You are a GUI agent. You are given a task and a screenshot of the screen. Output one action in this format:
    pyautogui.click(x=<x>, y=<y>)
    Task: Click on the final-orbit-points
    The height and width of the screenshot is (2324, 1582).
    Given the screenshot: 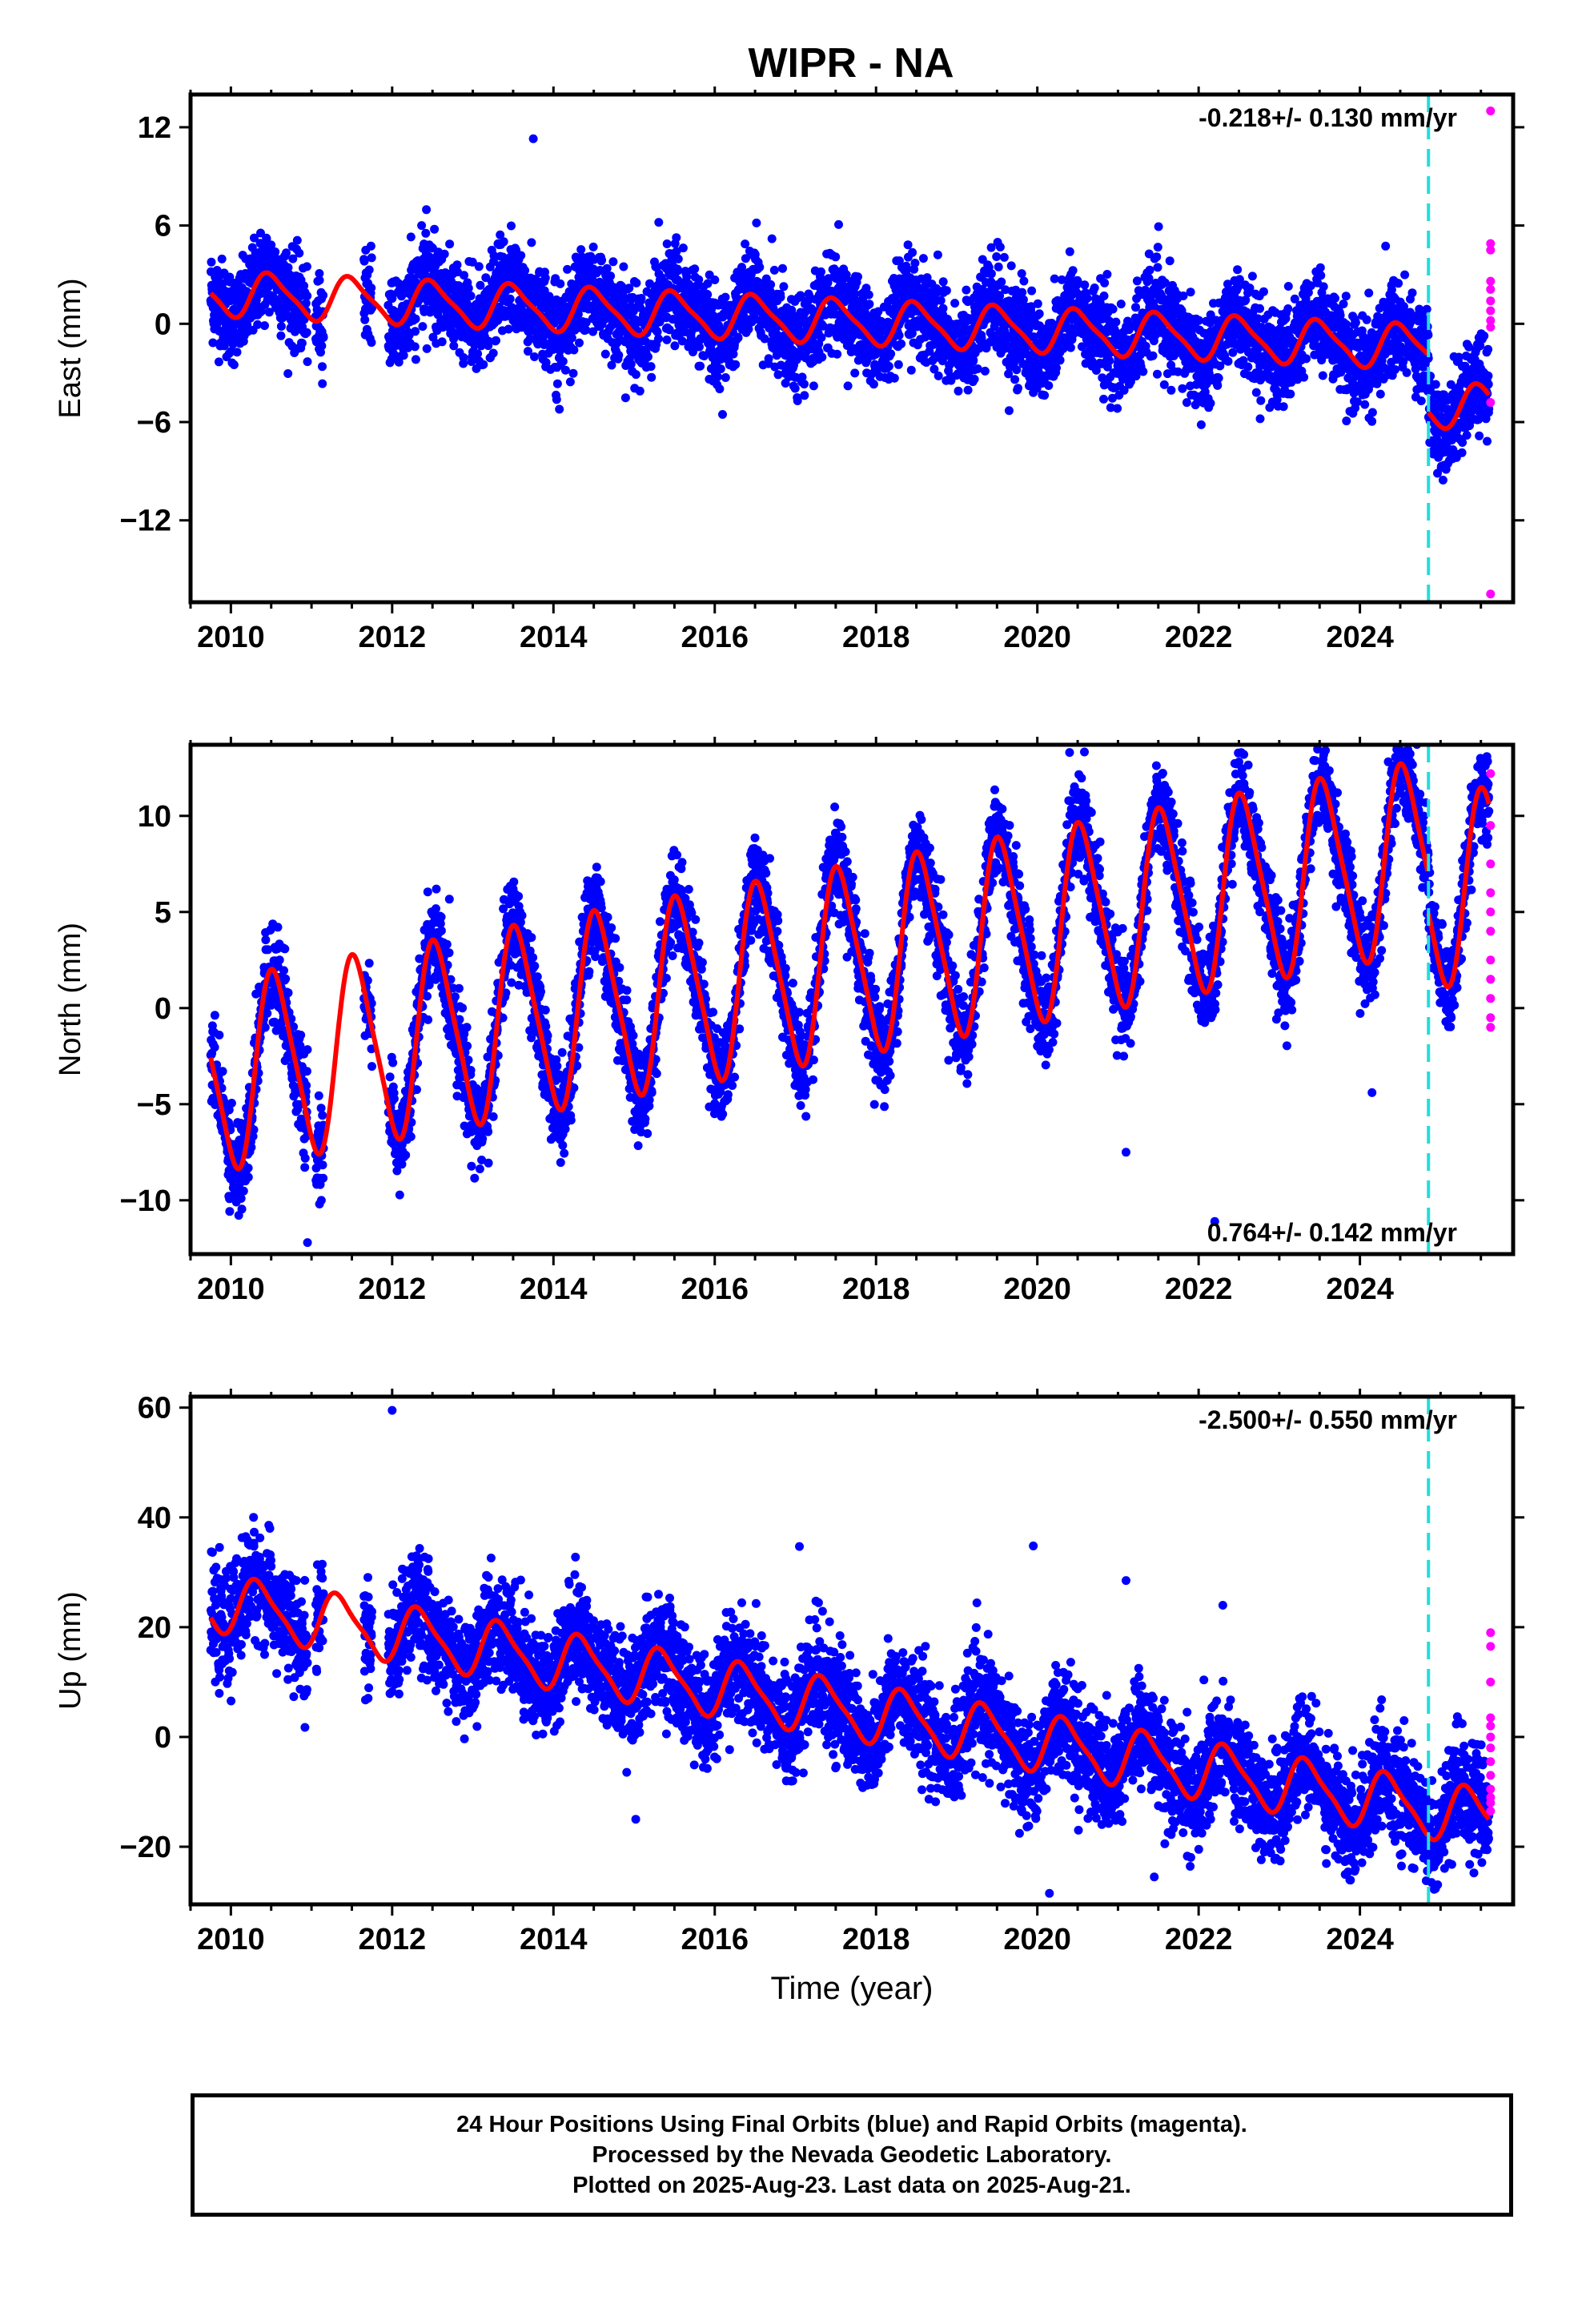 What is the action you would take?
    pyautogui.click(x=850, y=309)
    